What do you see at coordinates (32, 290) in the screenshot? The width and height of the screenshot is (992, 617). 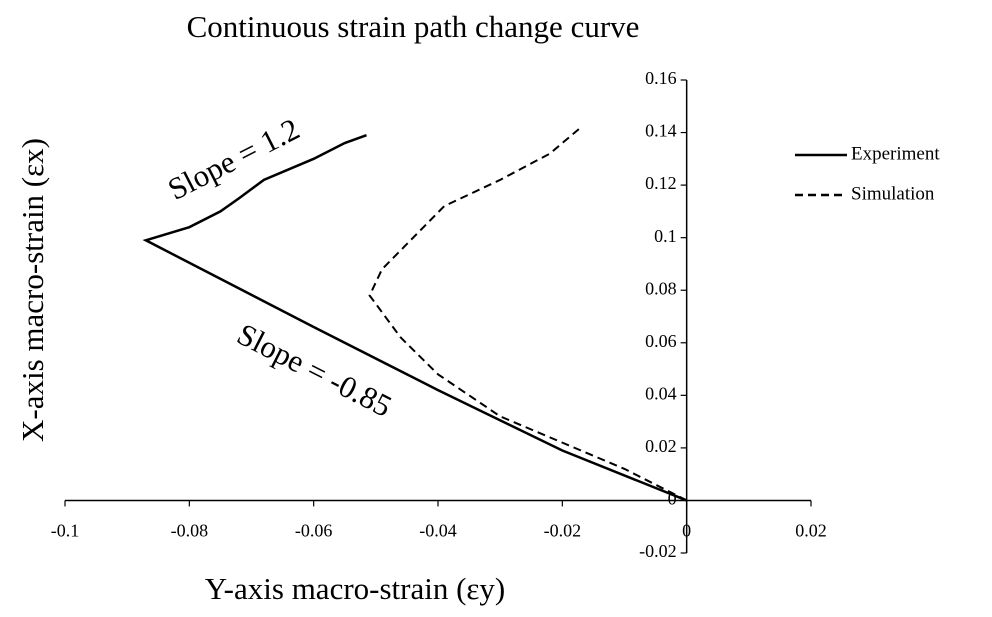 I see `y-axis-label: X-axis macro-strain (εx)` at bounding box center [32, 290].